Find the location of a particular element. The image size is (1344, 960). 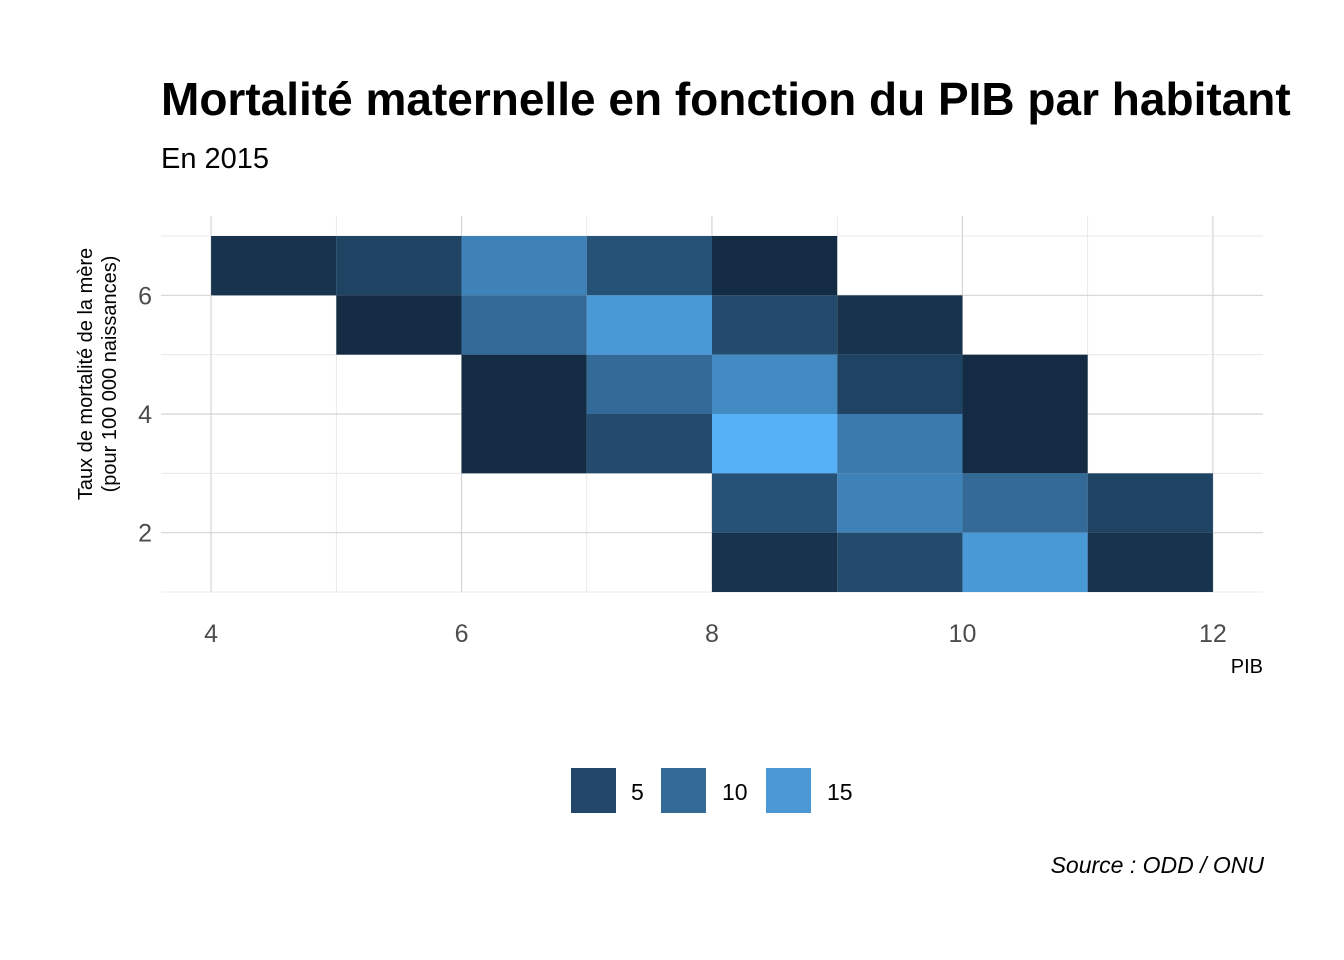

y-tick-label: 2 is located at coordinates (145, 534).